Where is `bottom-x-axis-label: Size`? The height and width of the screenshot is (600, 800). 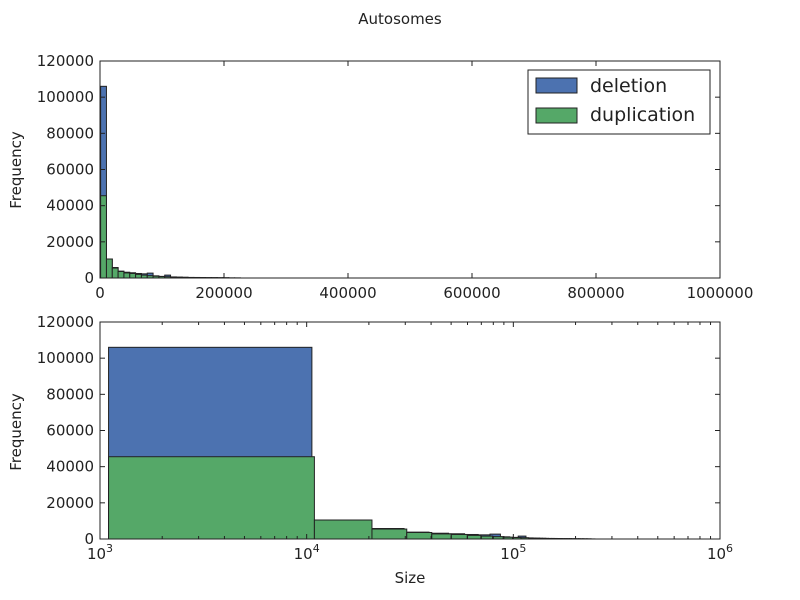 bottom-x-axis-label: Size is located at coordinates (410, 578).